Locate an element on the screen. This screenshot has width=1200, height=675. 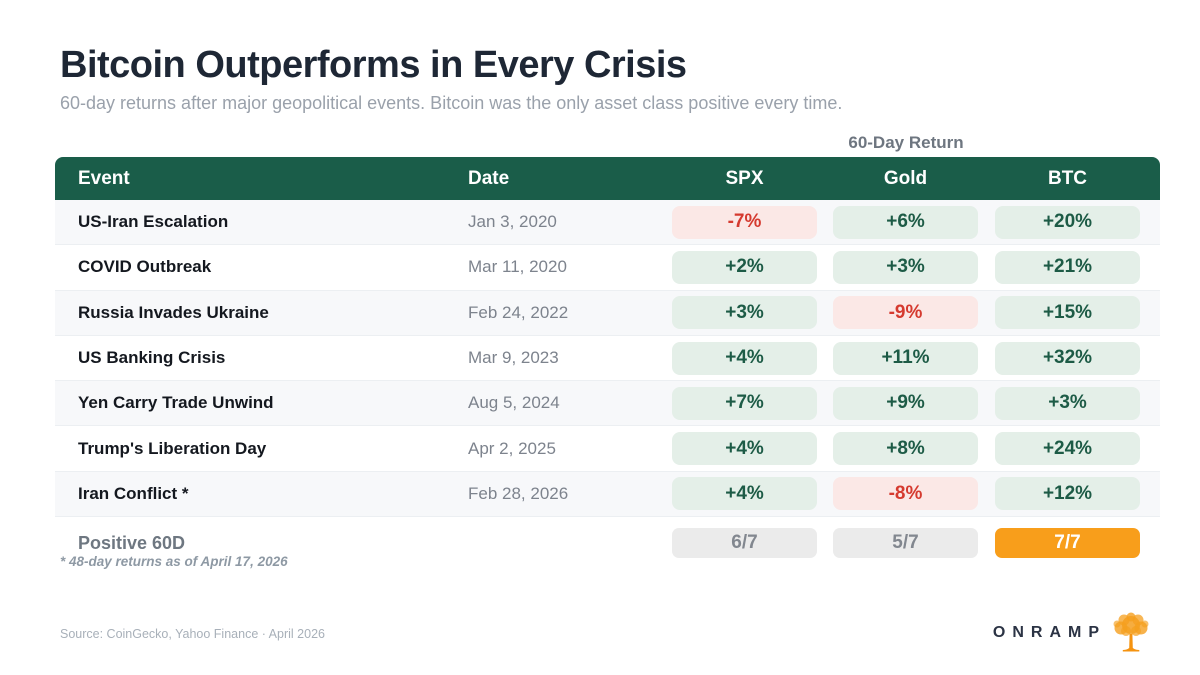
event-name: COVID Outbreak is located at coordinates (145, 267).